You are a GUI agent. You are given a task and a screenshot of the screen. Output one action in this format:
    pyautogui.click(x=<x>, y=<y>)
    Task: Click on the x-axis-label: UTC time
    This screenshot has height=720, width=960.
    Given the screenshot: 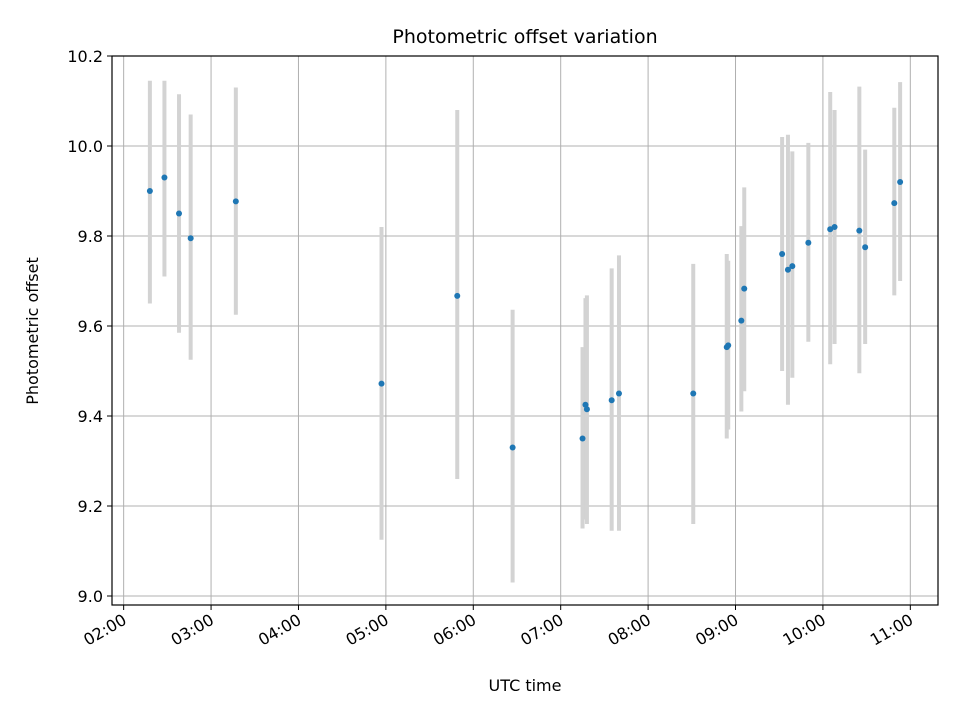 What is the action you would take?
    pyautogui.click(x=525, y=685)
    